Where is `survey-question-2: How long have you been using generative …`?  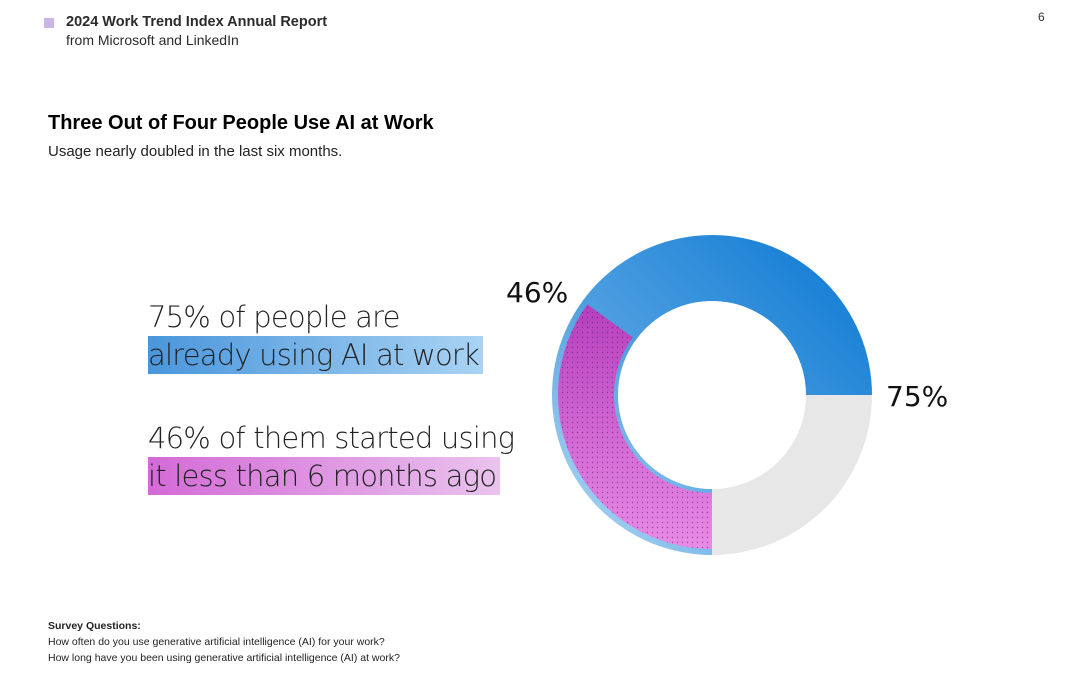
survey-question-2: How long have you been using generative … is located at coordinates (224, 658).